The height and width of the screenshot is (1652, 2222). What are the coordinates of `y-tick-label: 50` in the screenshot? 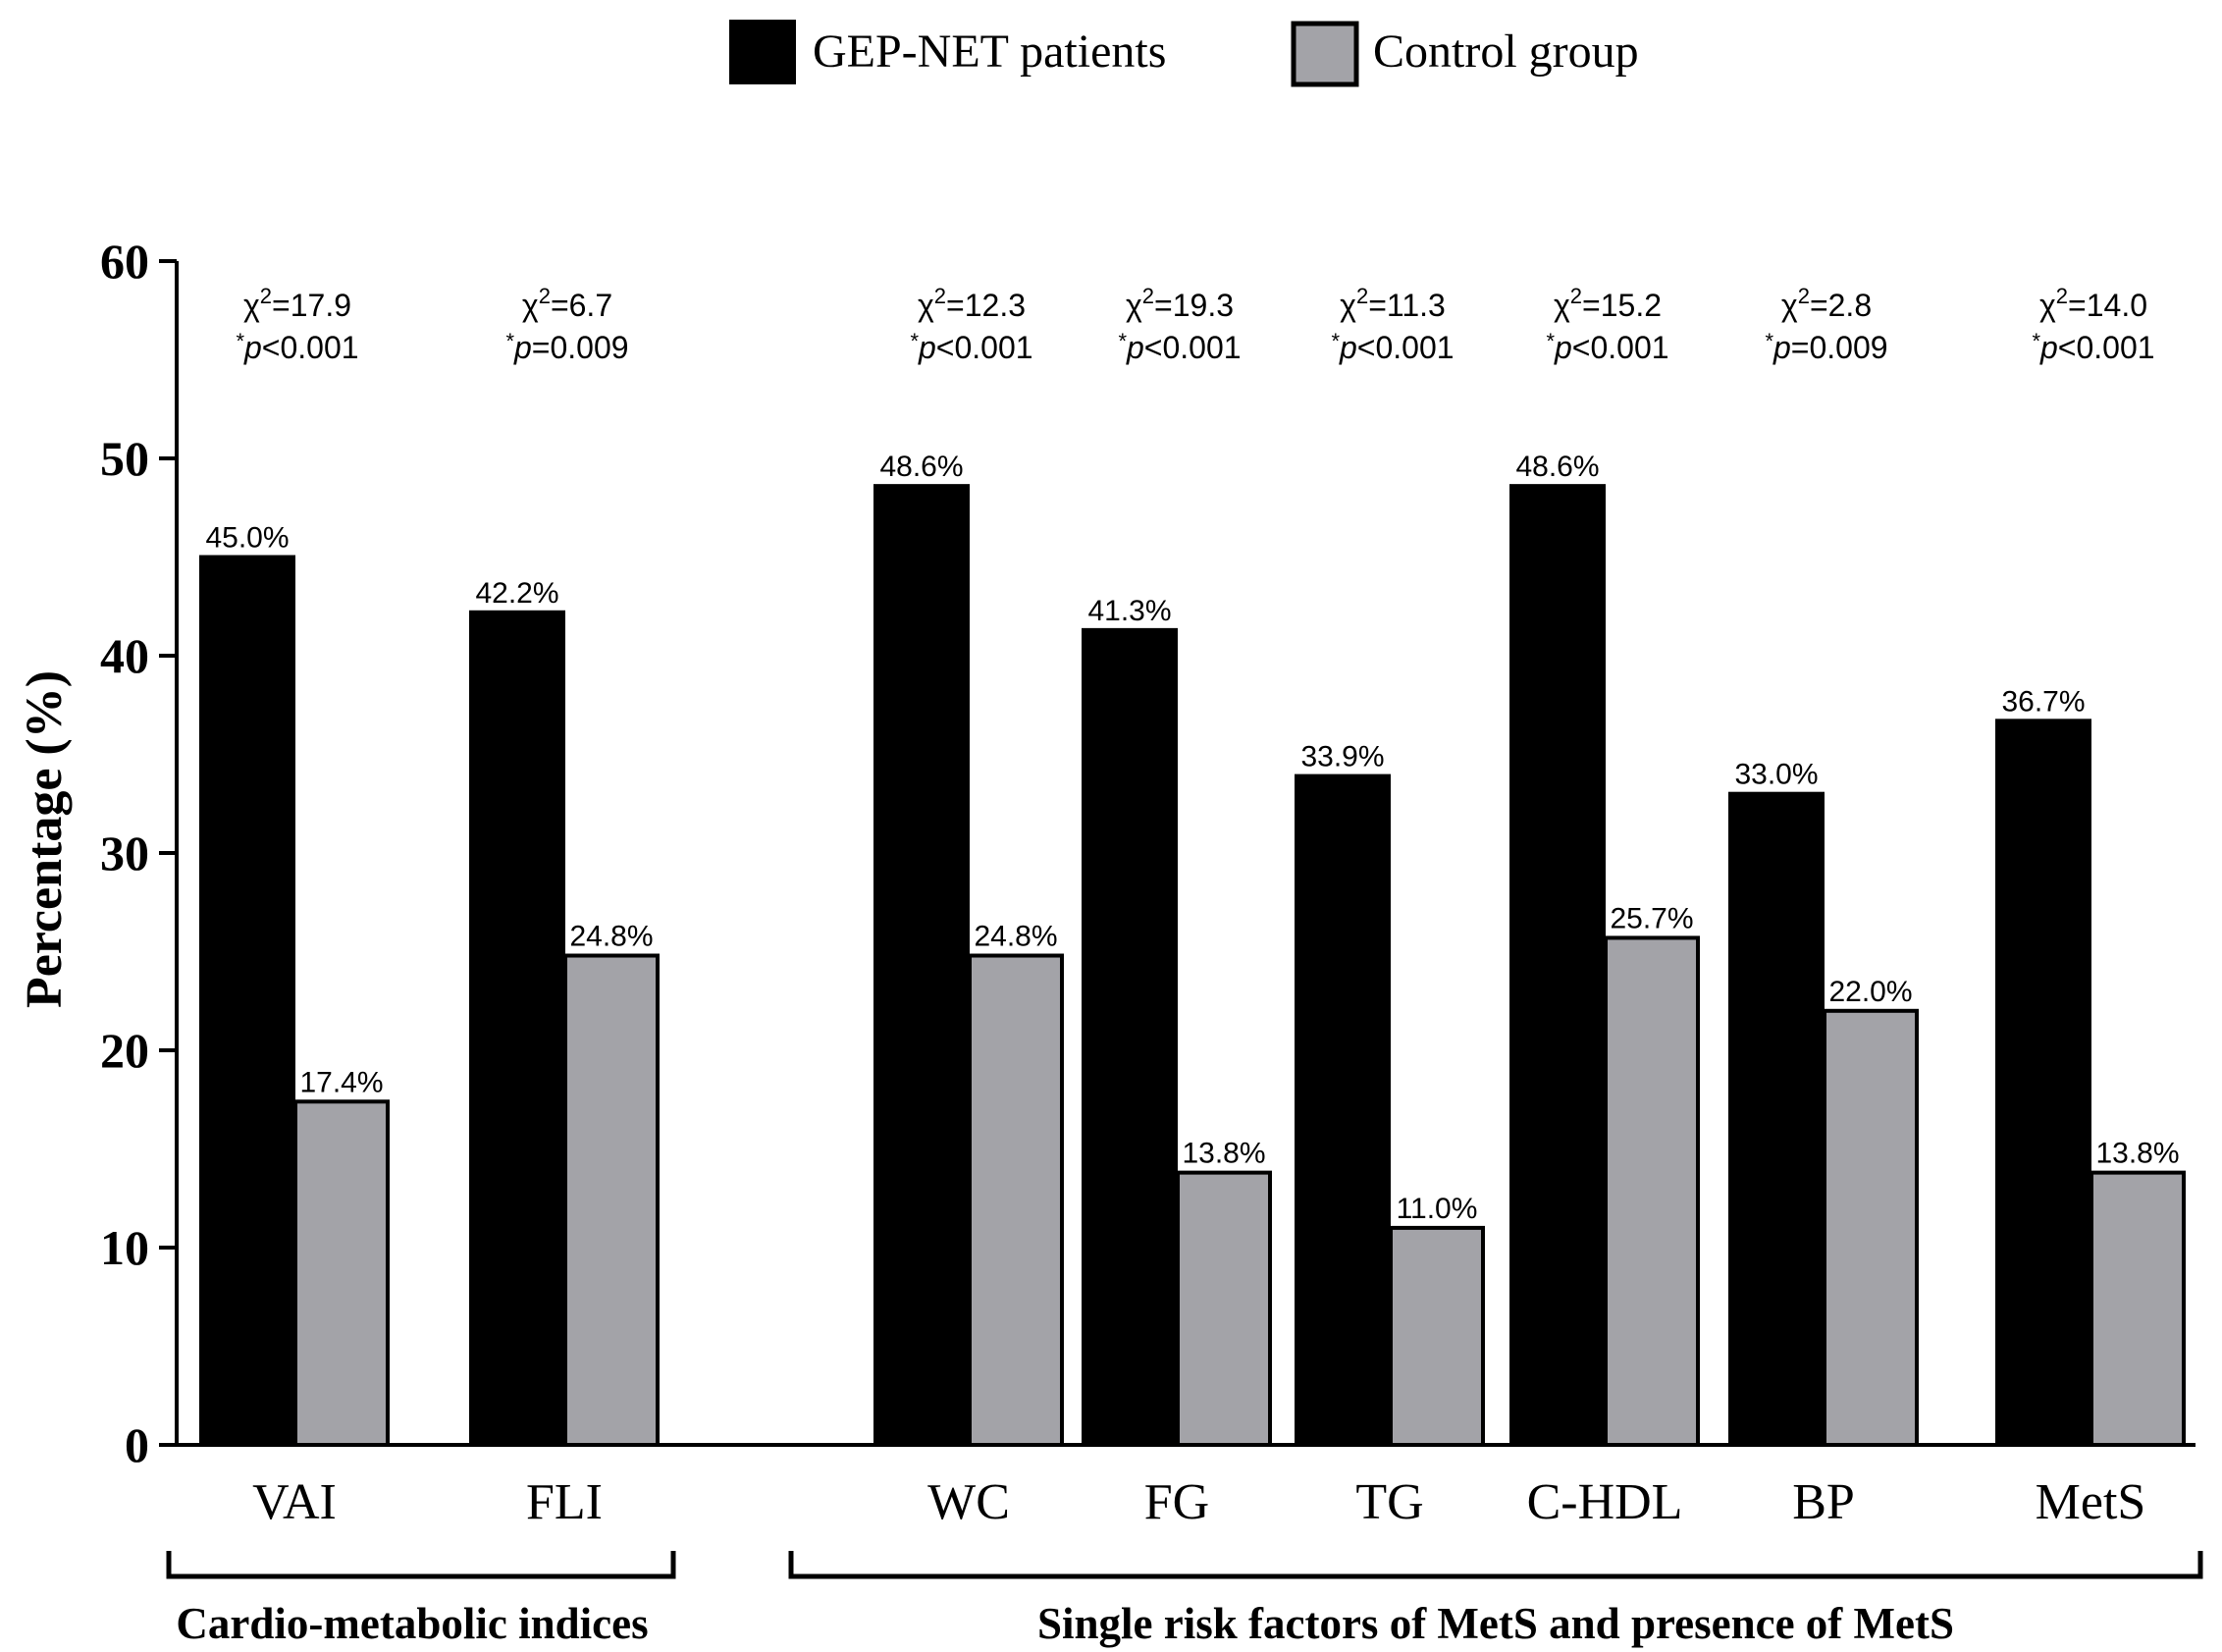 It's located at (124, 458).